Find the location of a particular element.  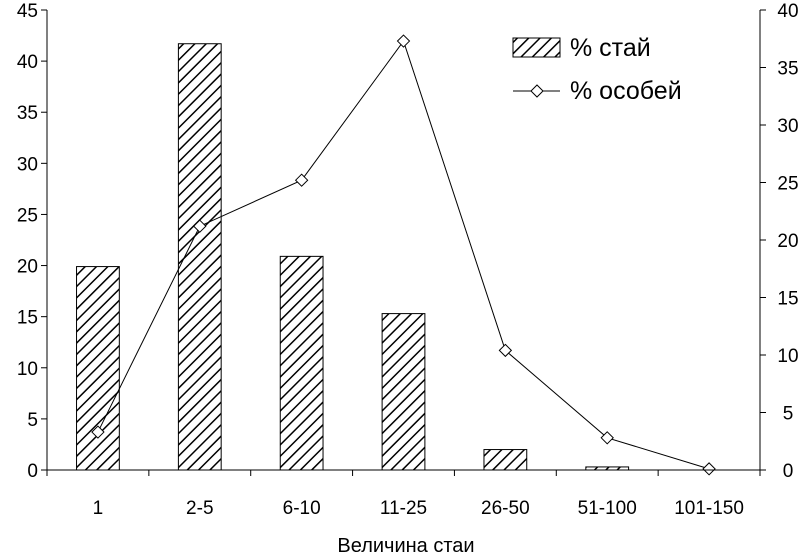

x-tick-label: 101-150 is located at coordinates (709, 508).